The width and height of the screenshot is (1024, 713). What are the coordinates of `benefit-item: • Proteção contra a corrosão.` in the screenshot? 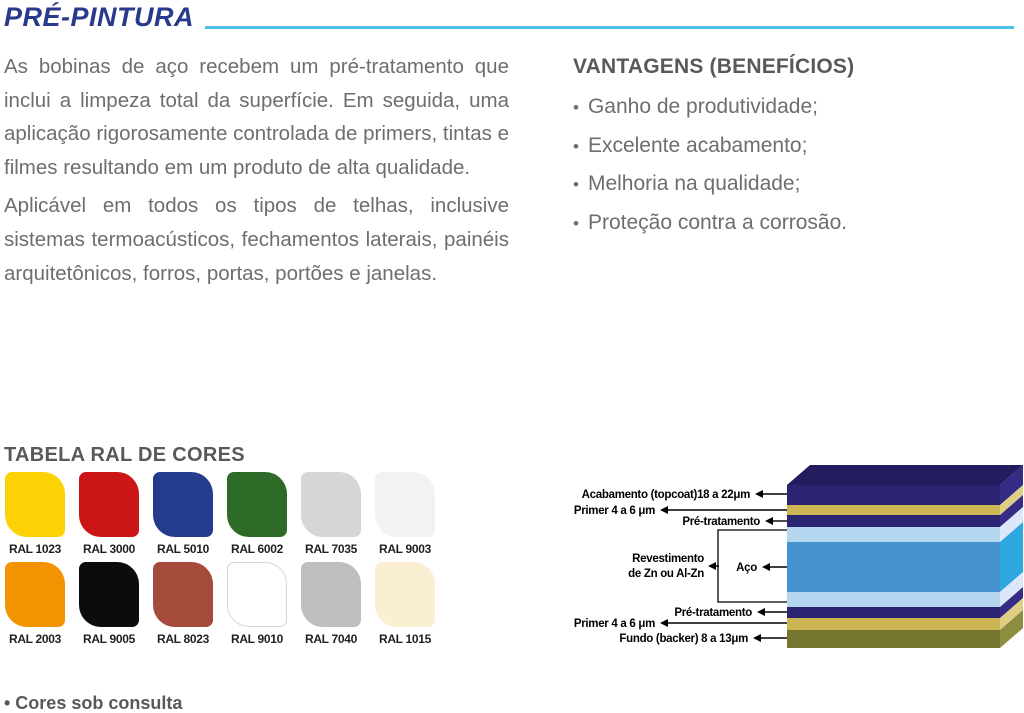 It's located at (793, 223).